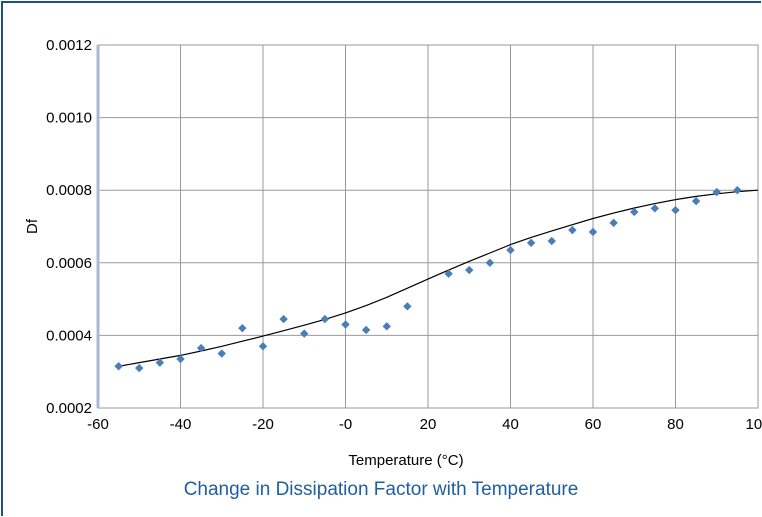  Describe the element at coordinates (69, 263) in the screenshot. I see `y-tick-label: 0.0006` at that location.